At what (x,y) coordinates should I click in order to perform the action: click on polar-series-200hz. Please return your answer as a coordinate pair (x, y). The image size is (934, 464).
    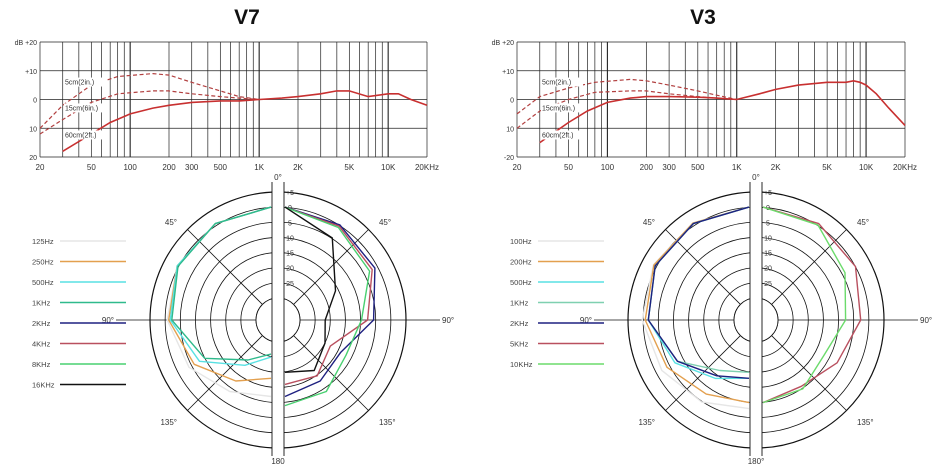
    Looking at the image, I should click on (697, 305).